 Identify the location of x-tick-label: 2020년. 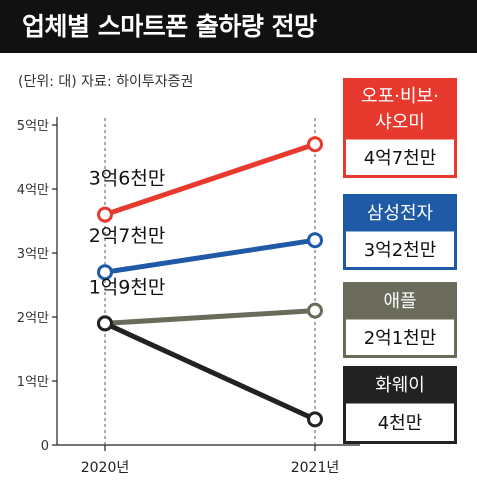
(105, 468).